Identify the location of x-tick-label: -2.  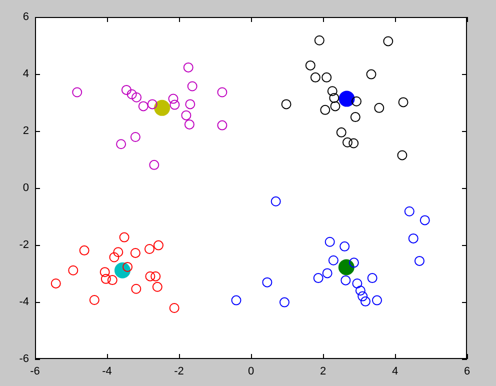
(179, 372).